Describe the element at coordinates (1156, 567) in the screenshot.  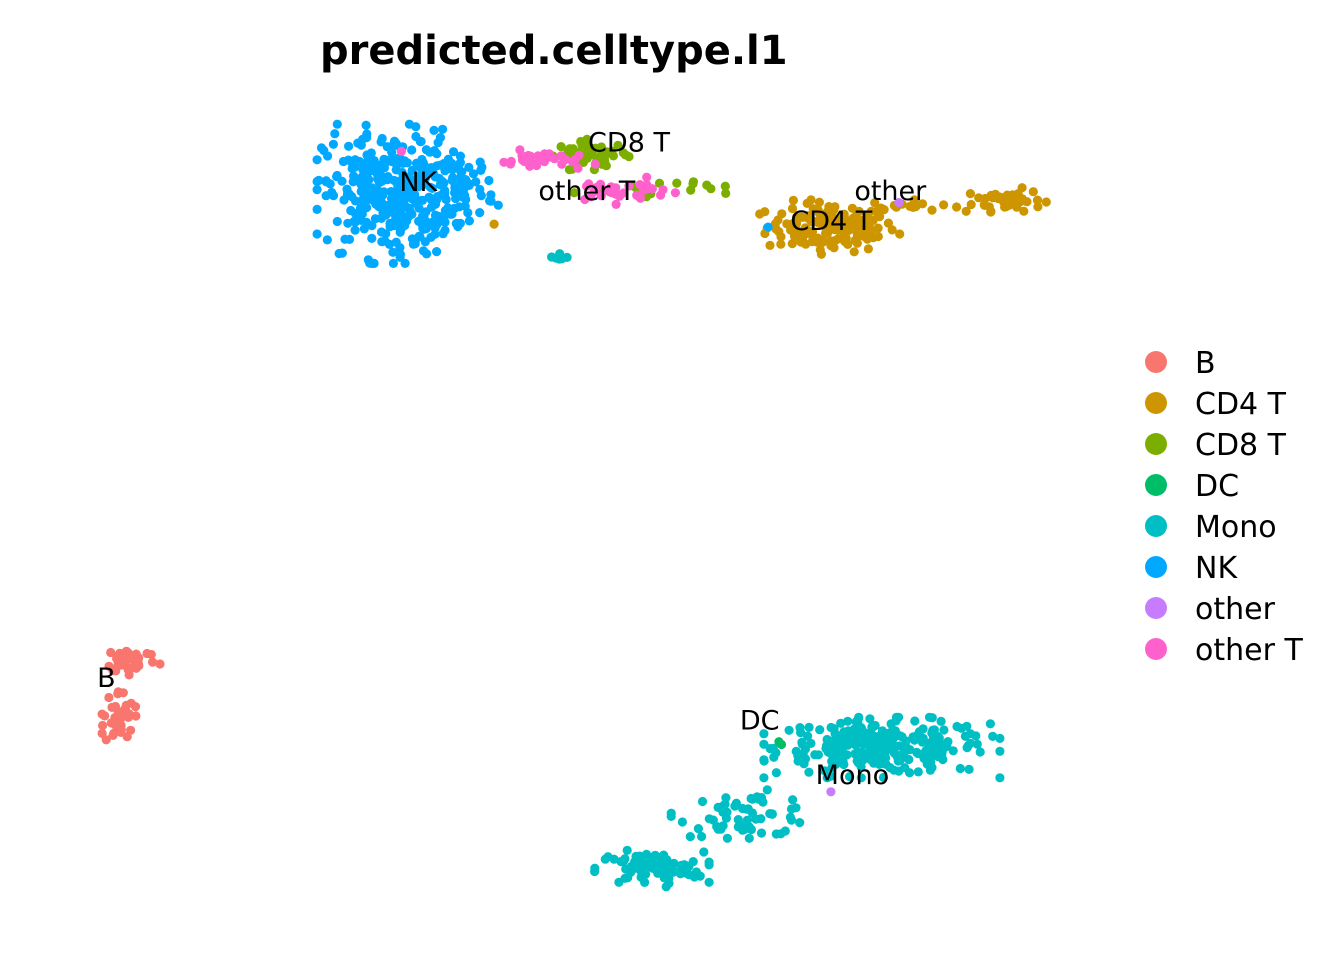
I see `legend-key-nk` at that location.